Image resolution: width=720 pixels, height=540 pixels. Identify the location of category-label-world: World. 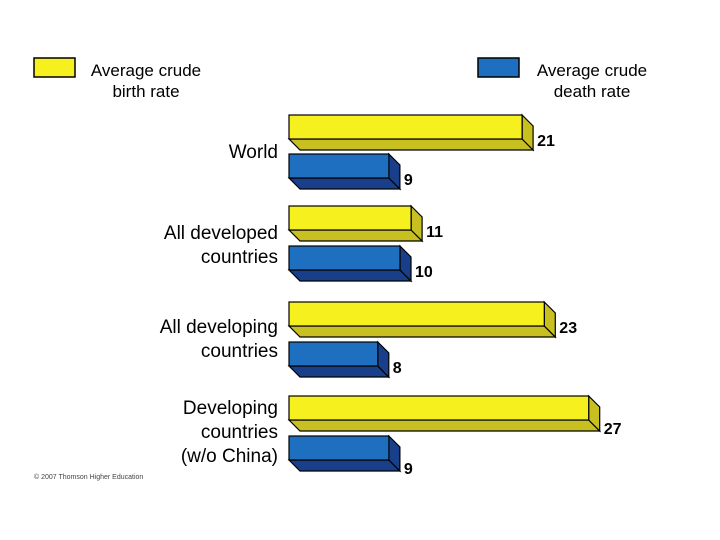
(253, 152).